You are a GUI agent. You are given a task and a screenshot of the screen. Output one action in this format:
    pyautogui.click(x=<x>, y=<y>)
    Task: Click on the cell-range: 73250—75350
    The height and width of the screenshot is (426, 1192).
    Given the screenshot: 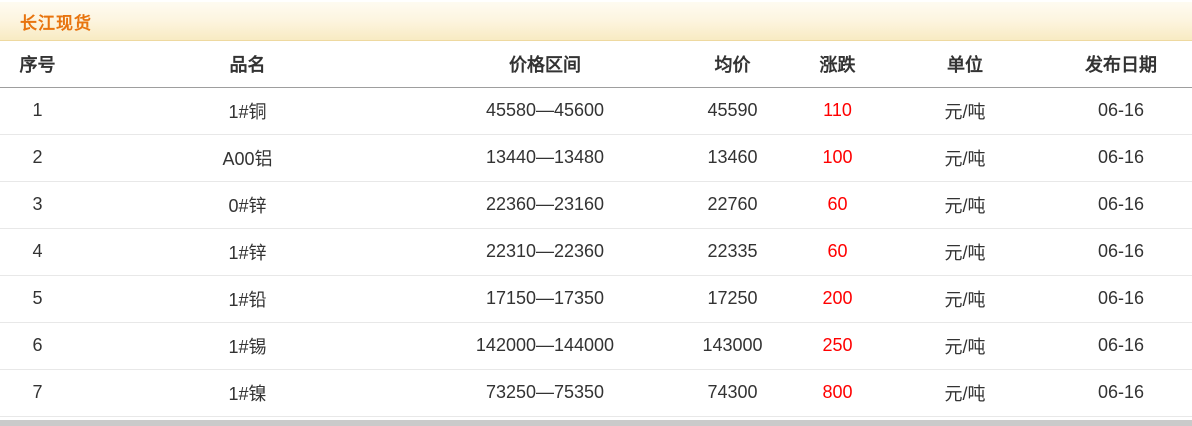 What is the action you would take?
    pyautogui.click(x=545, y=393)
    